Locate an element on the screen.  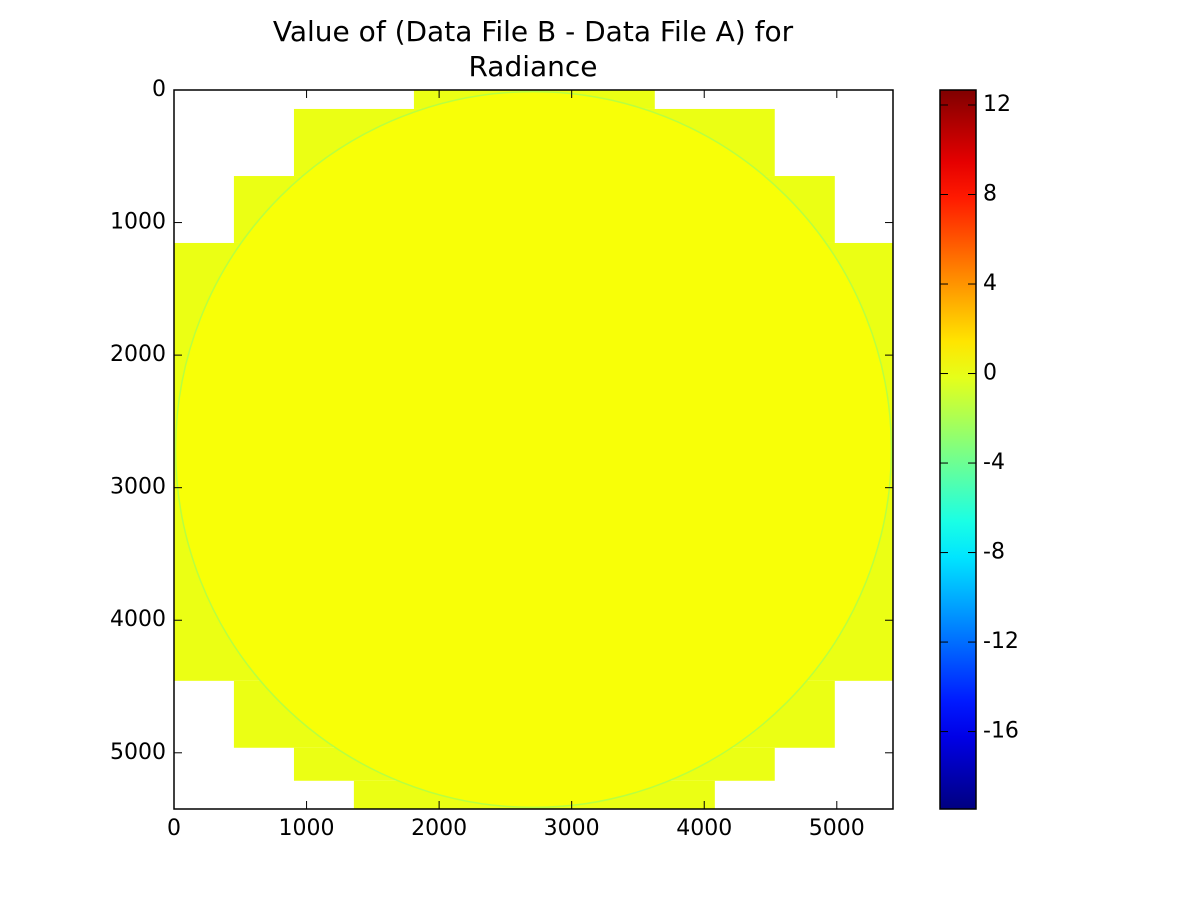
y-tick-label: 0 is located at coordinates (159, 89).